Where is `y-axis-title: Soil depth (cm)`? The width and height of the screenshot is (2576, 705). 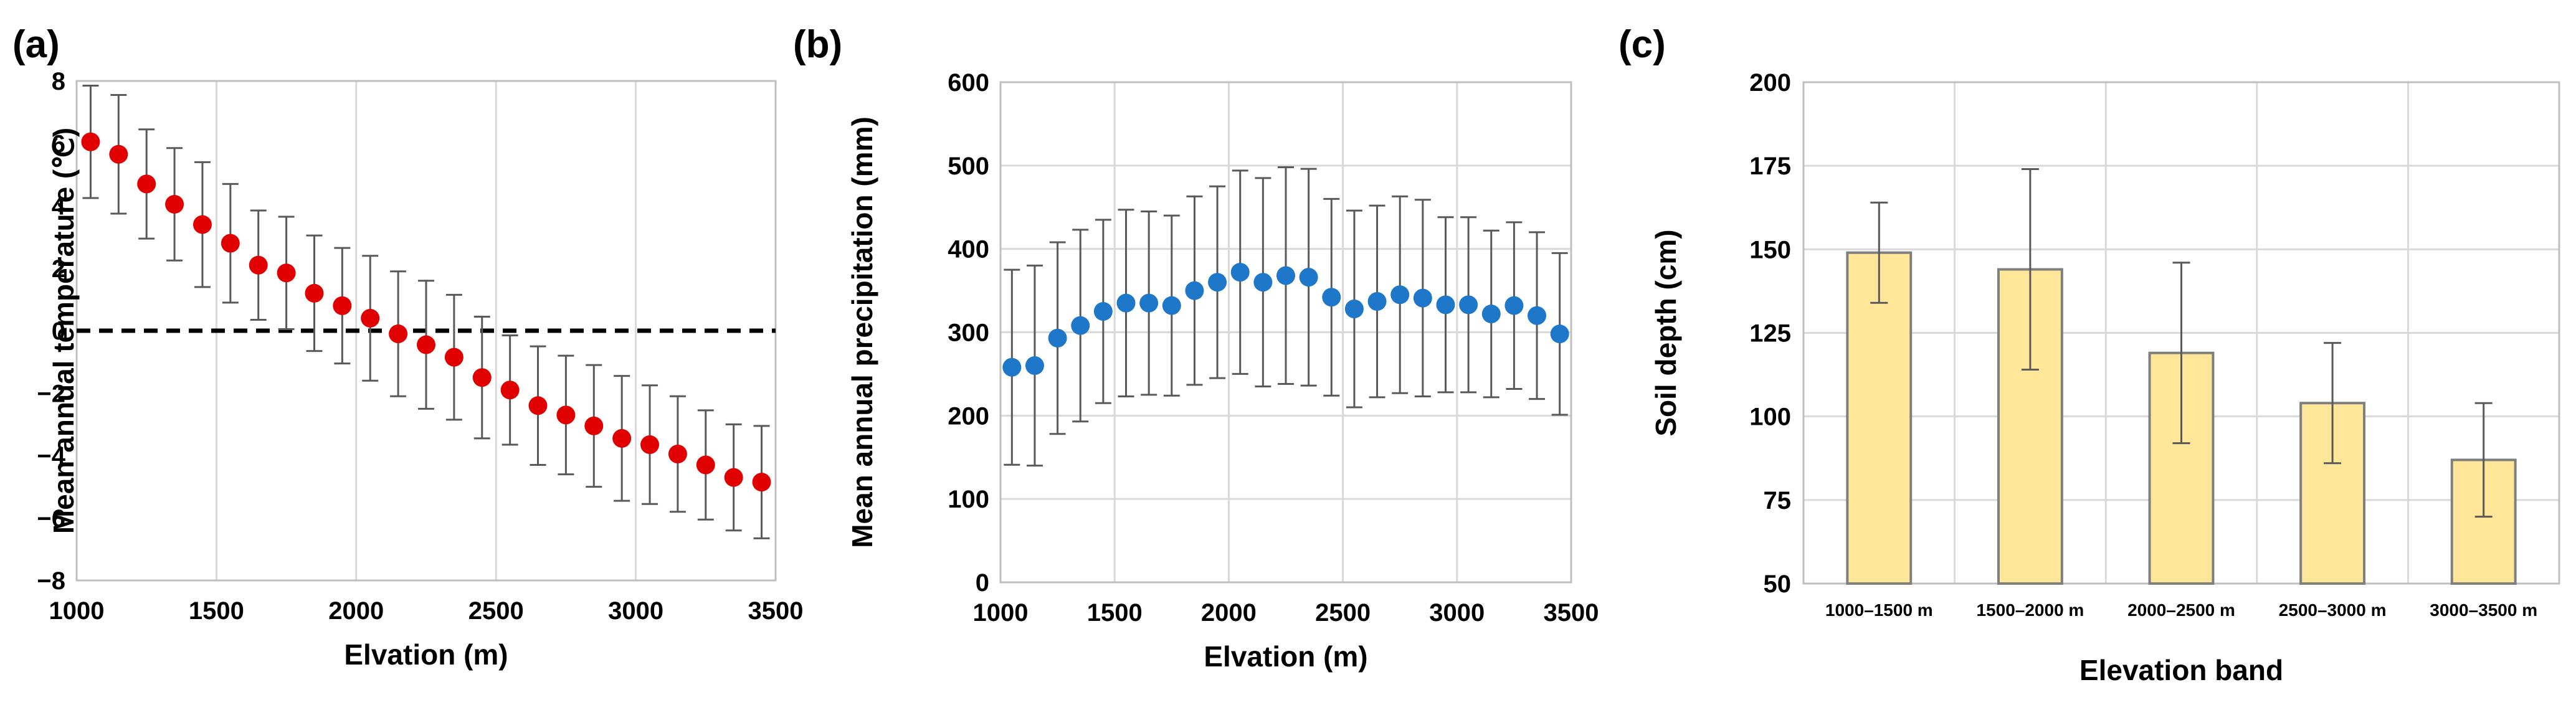
y-axis-title: Soil depth (cm) is located at coordinates (1666, 332).